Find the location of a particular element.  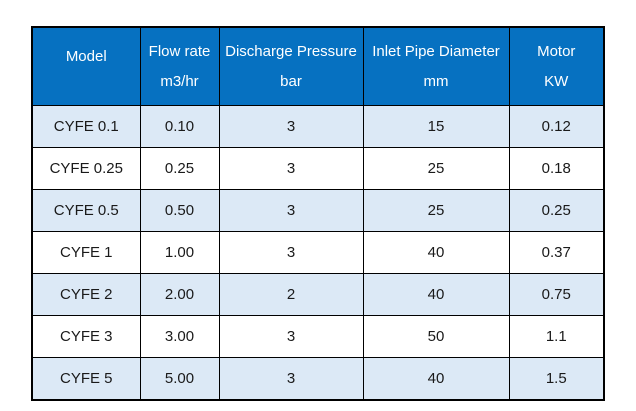

table-cell: 1.00 is located at coordinates (179, 252).